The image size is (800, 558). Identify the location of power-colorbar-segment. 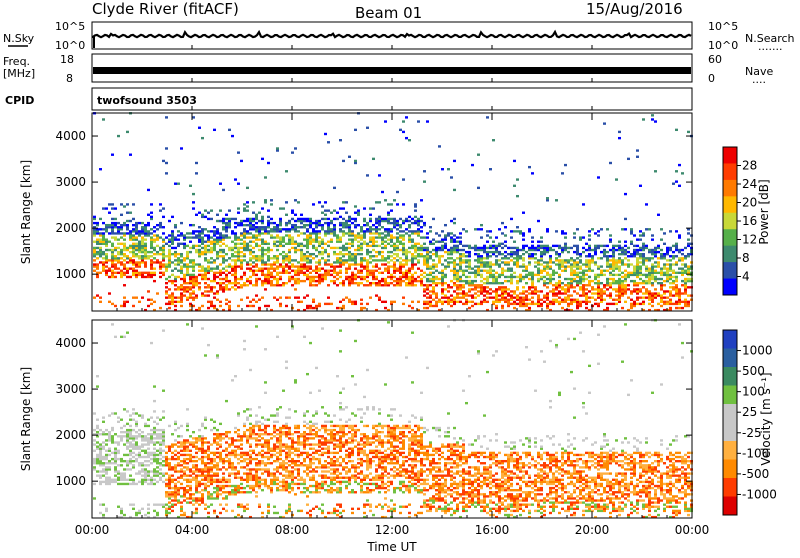
(730, 254).